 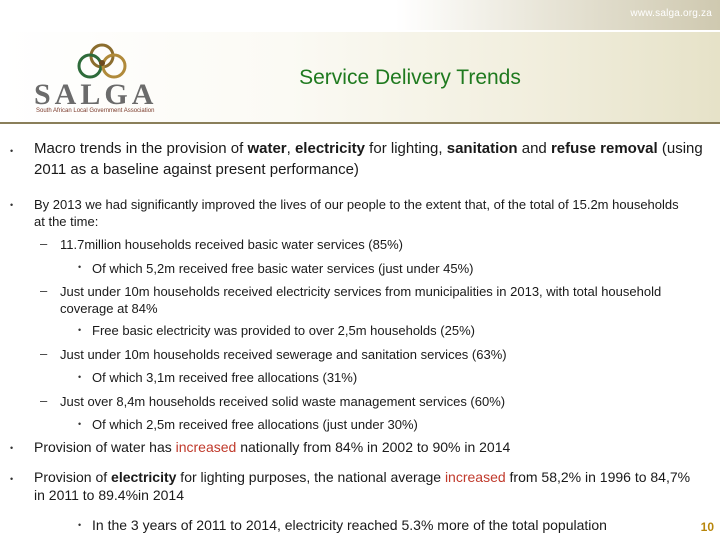 I want to click on top-bar: www.salga.org.za, so click(x=360, y=16).